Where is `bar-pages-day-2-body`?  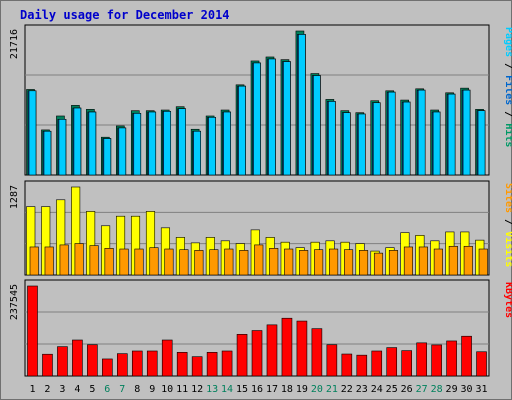
bar-pages-day-2-body is located at coordinates (47, 153).